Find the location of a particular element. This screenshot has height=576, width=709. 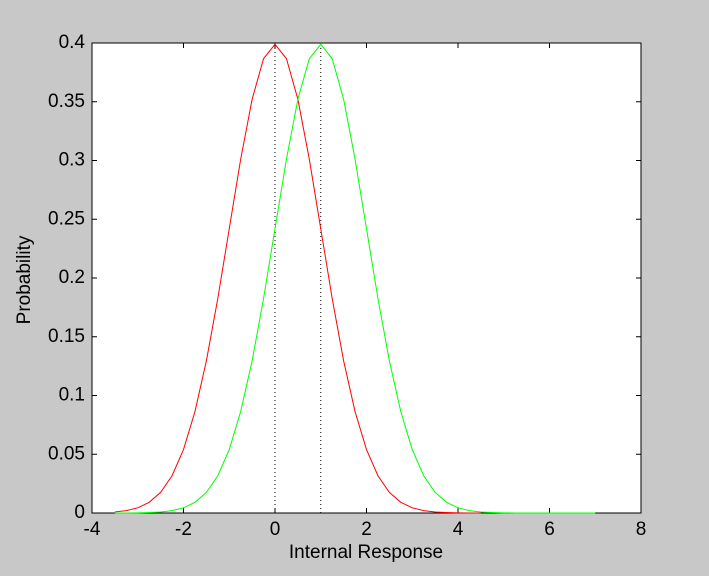

x-tick-label: 2 is located at coordinates (366, 529).